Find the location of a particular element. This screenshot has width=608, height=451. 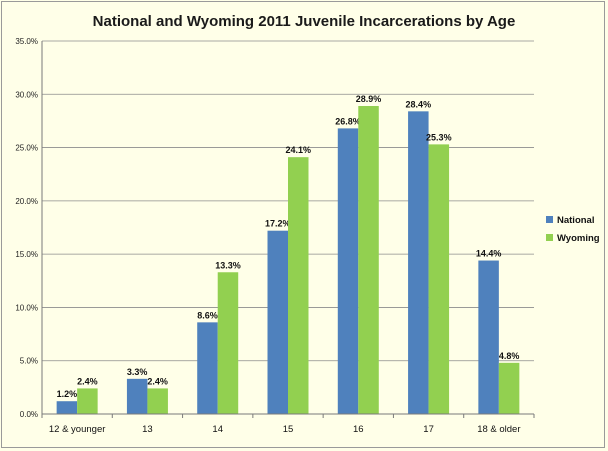

y-tick-label: 15.0% is located at coordinates (26, 254).